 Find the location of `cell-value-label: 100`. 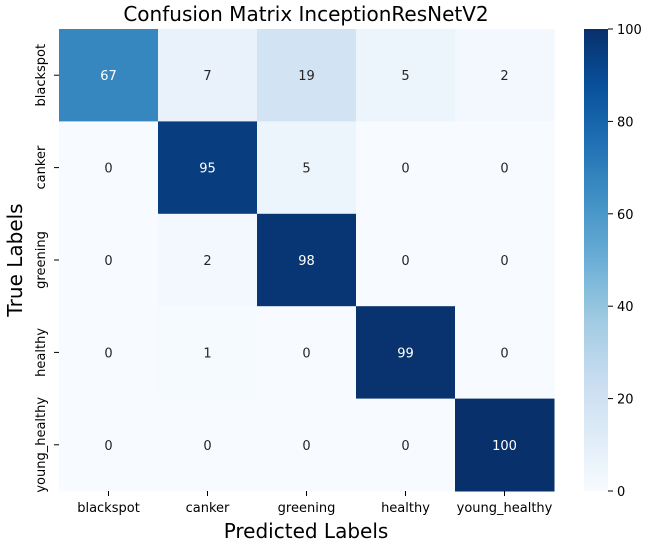

cell-value-label: 100 is located at coordinates (504, 446).